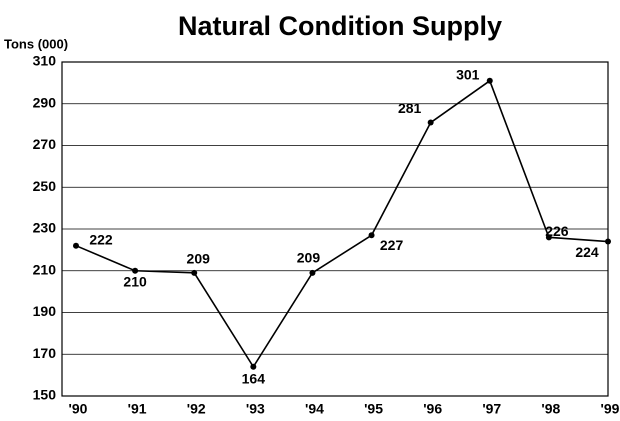  What do you see at coordinates (45, 311) in the screenshot?
I see `y-tick-label: 190` at bounding box center [45, 311].